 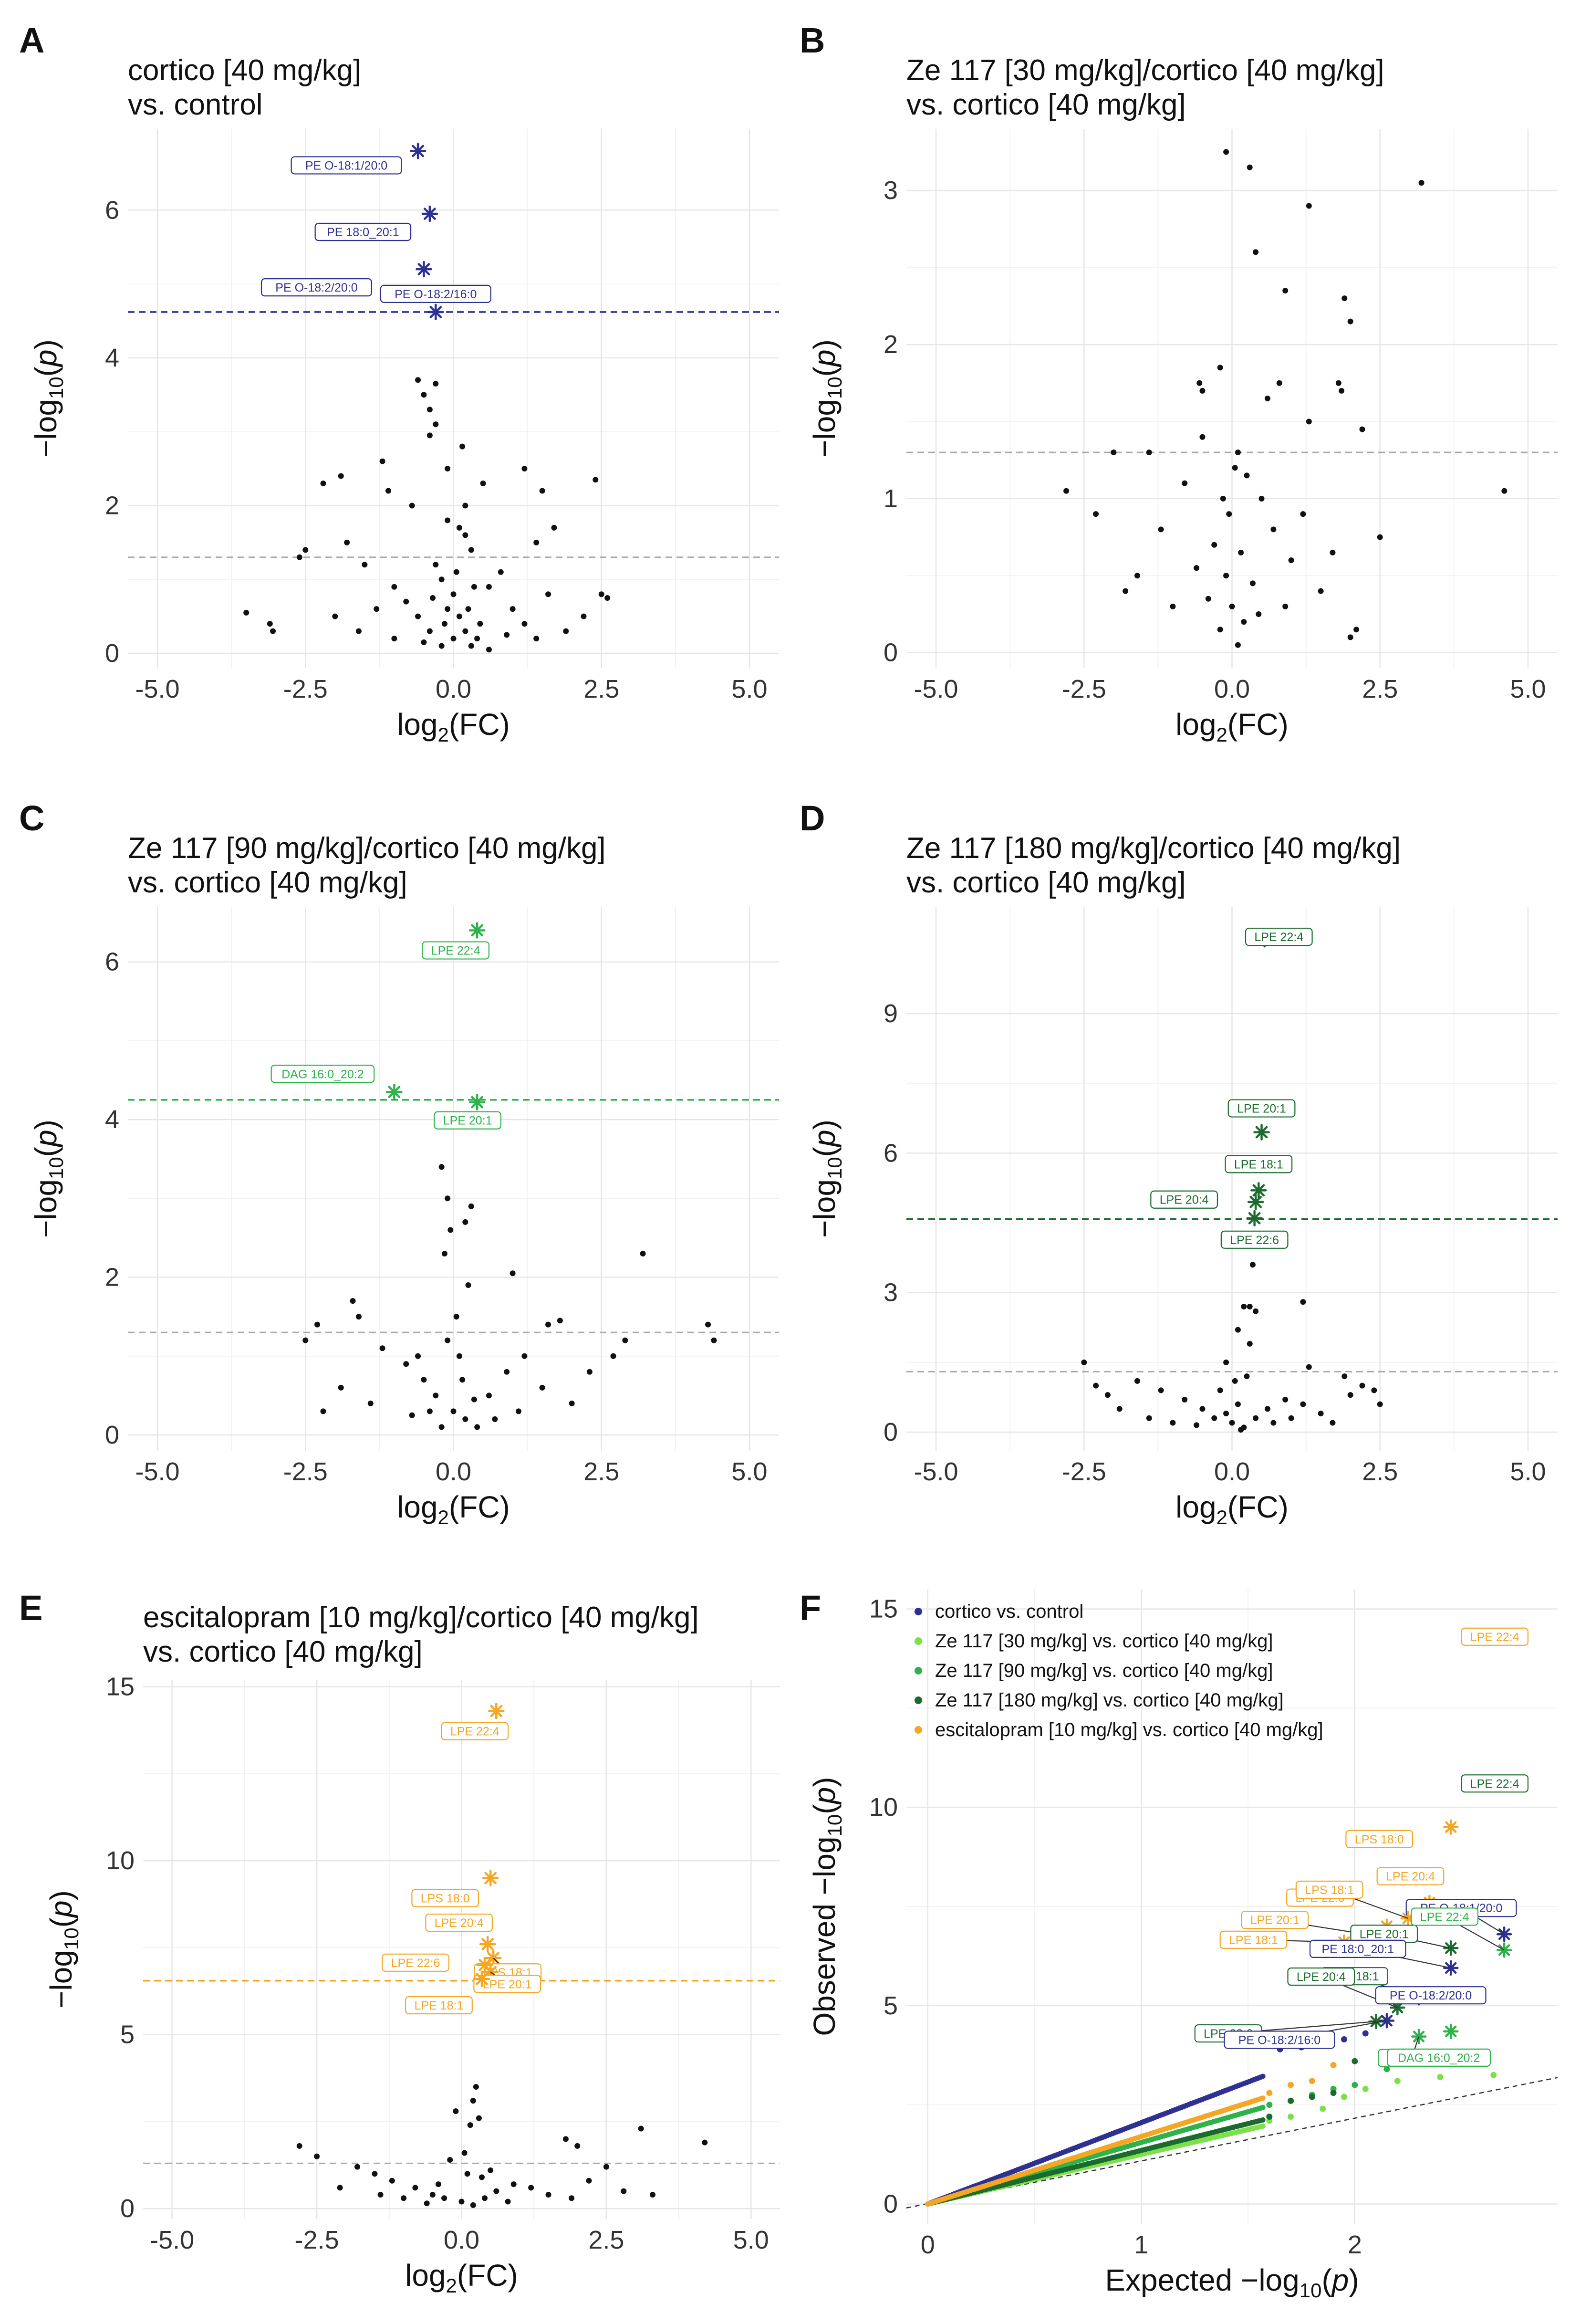 I want to click on y-tick-label: 0, so click(x=112, y=653).